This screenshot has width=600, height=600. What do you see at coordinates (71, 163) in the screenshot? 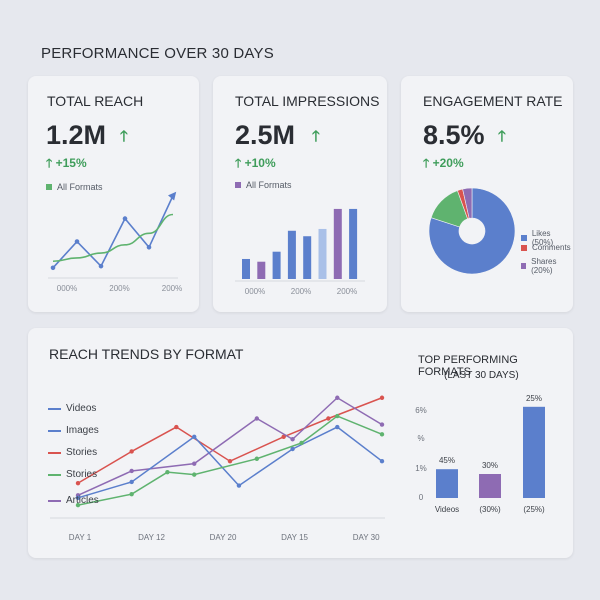
I see `delta-text: +15%` at bounding box center [71, 163].